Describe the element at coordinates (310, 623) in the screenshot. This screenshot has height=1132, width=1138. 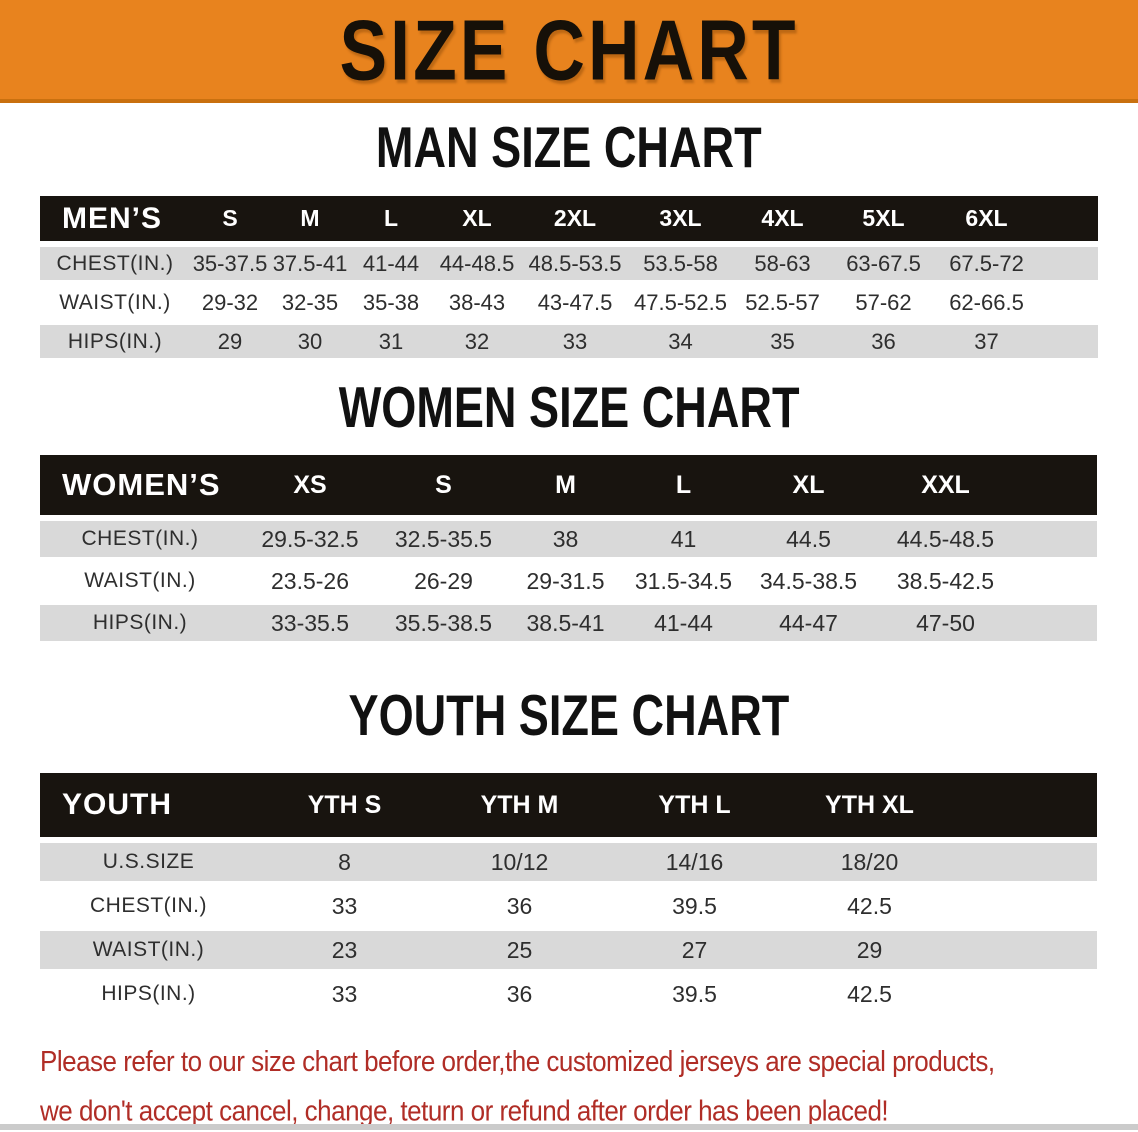
I see `size-cell: 33-35.5` at that location.